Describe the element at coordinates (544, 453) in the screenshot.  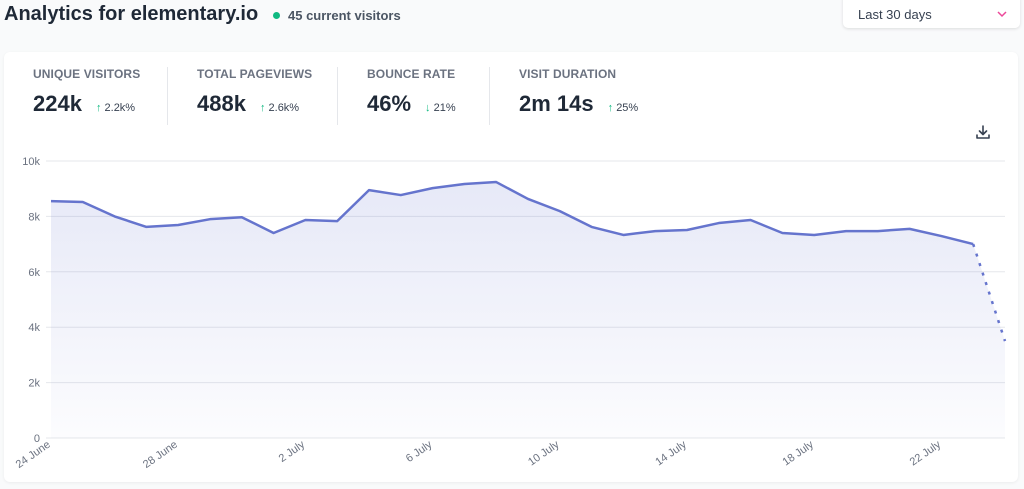
I see `x-tick-label: 10 July` at that location.